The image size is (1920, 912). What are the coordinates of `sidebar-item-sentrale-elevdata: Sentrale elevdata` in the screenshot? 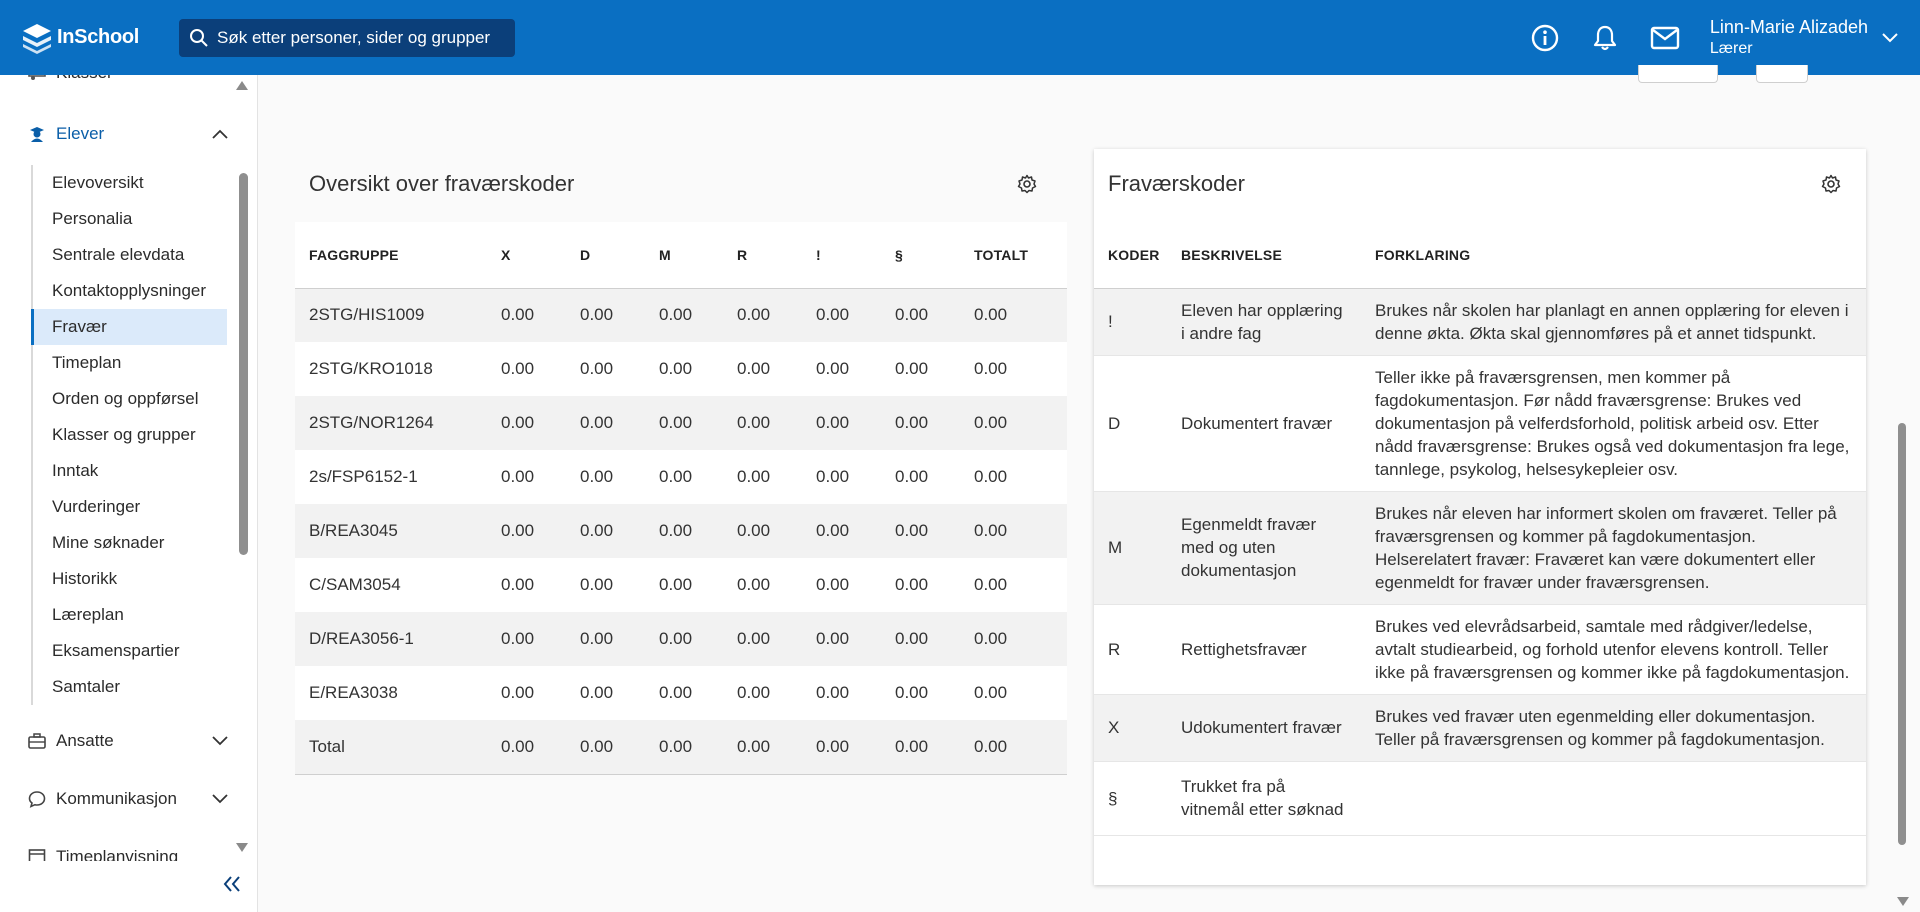 It's located at (118, 254).